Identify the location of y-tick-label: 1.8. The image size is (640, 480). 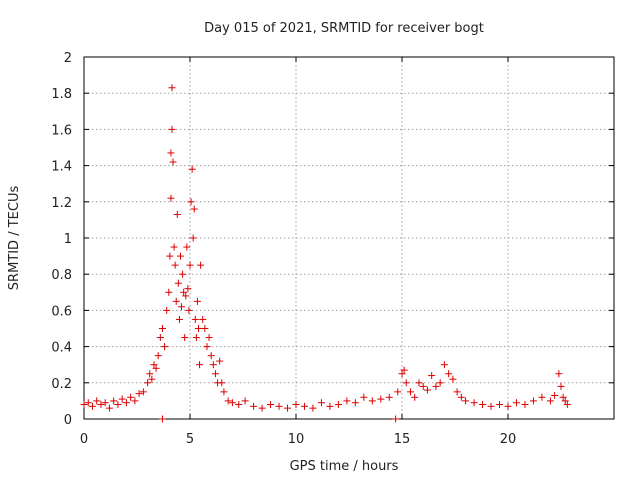
(61, 94).